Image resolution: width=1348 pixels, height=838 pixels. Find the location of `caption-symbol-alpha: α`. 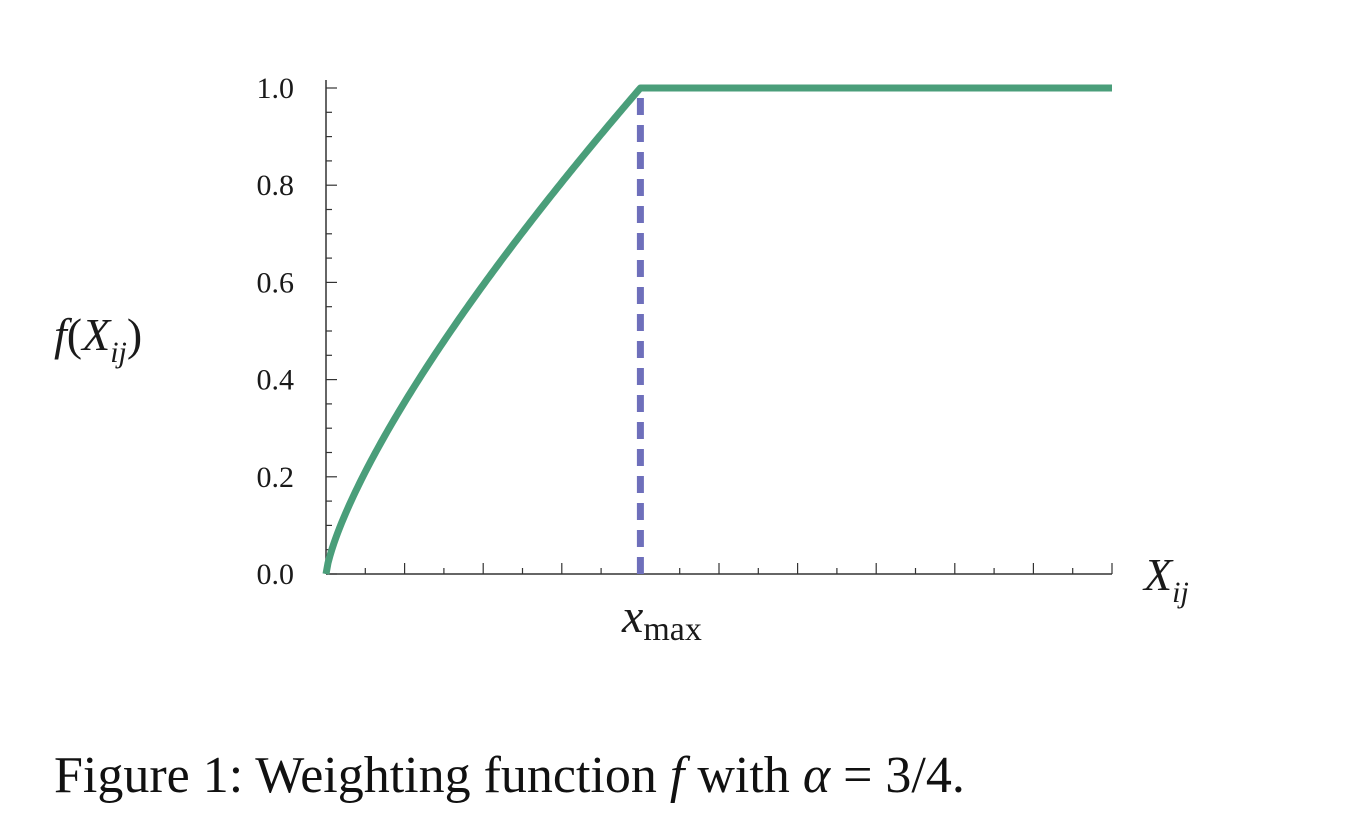

caption-symbol-alpha: α is located at coordinates (817, 775).